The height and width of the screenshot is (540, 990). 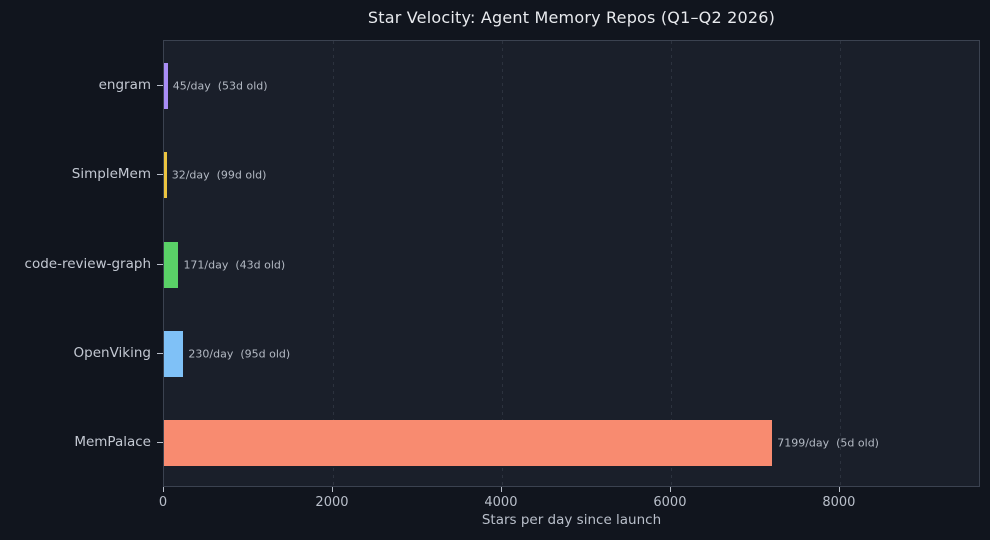 I want to click on x-tick-label: 0, so click(x=163, y=502).